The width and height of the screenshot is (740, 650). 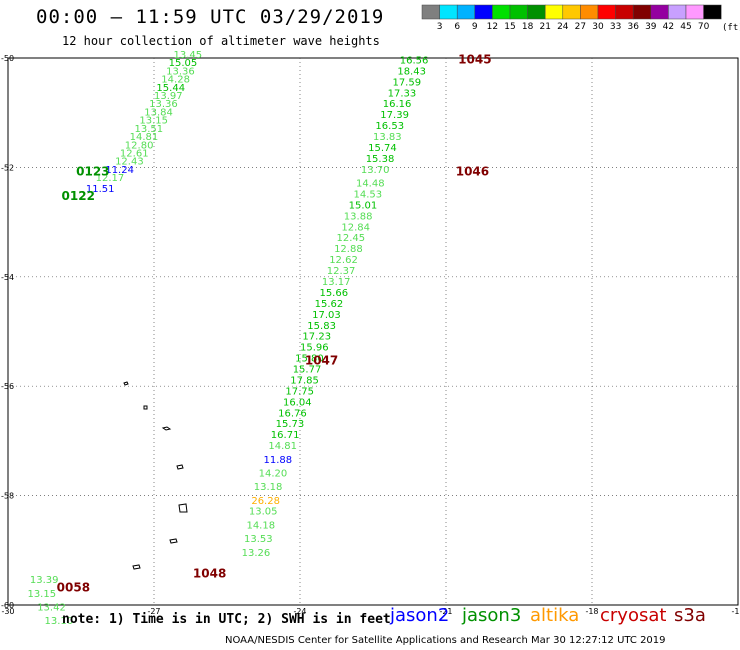 I want to click on swh-value: 14.28, so click(x=175, y=80).